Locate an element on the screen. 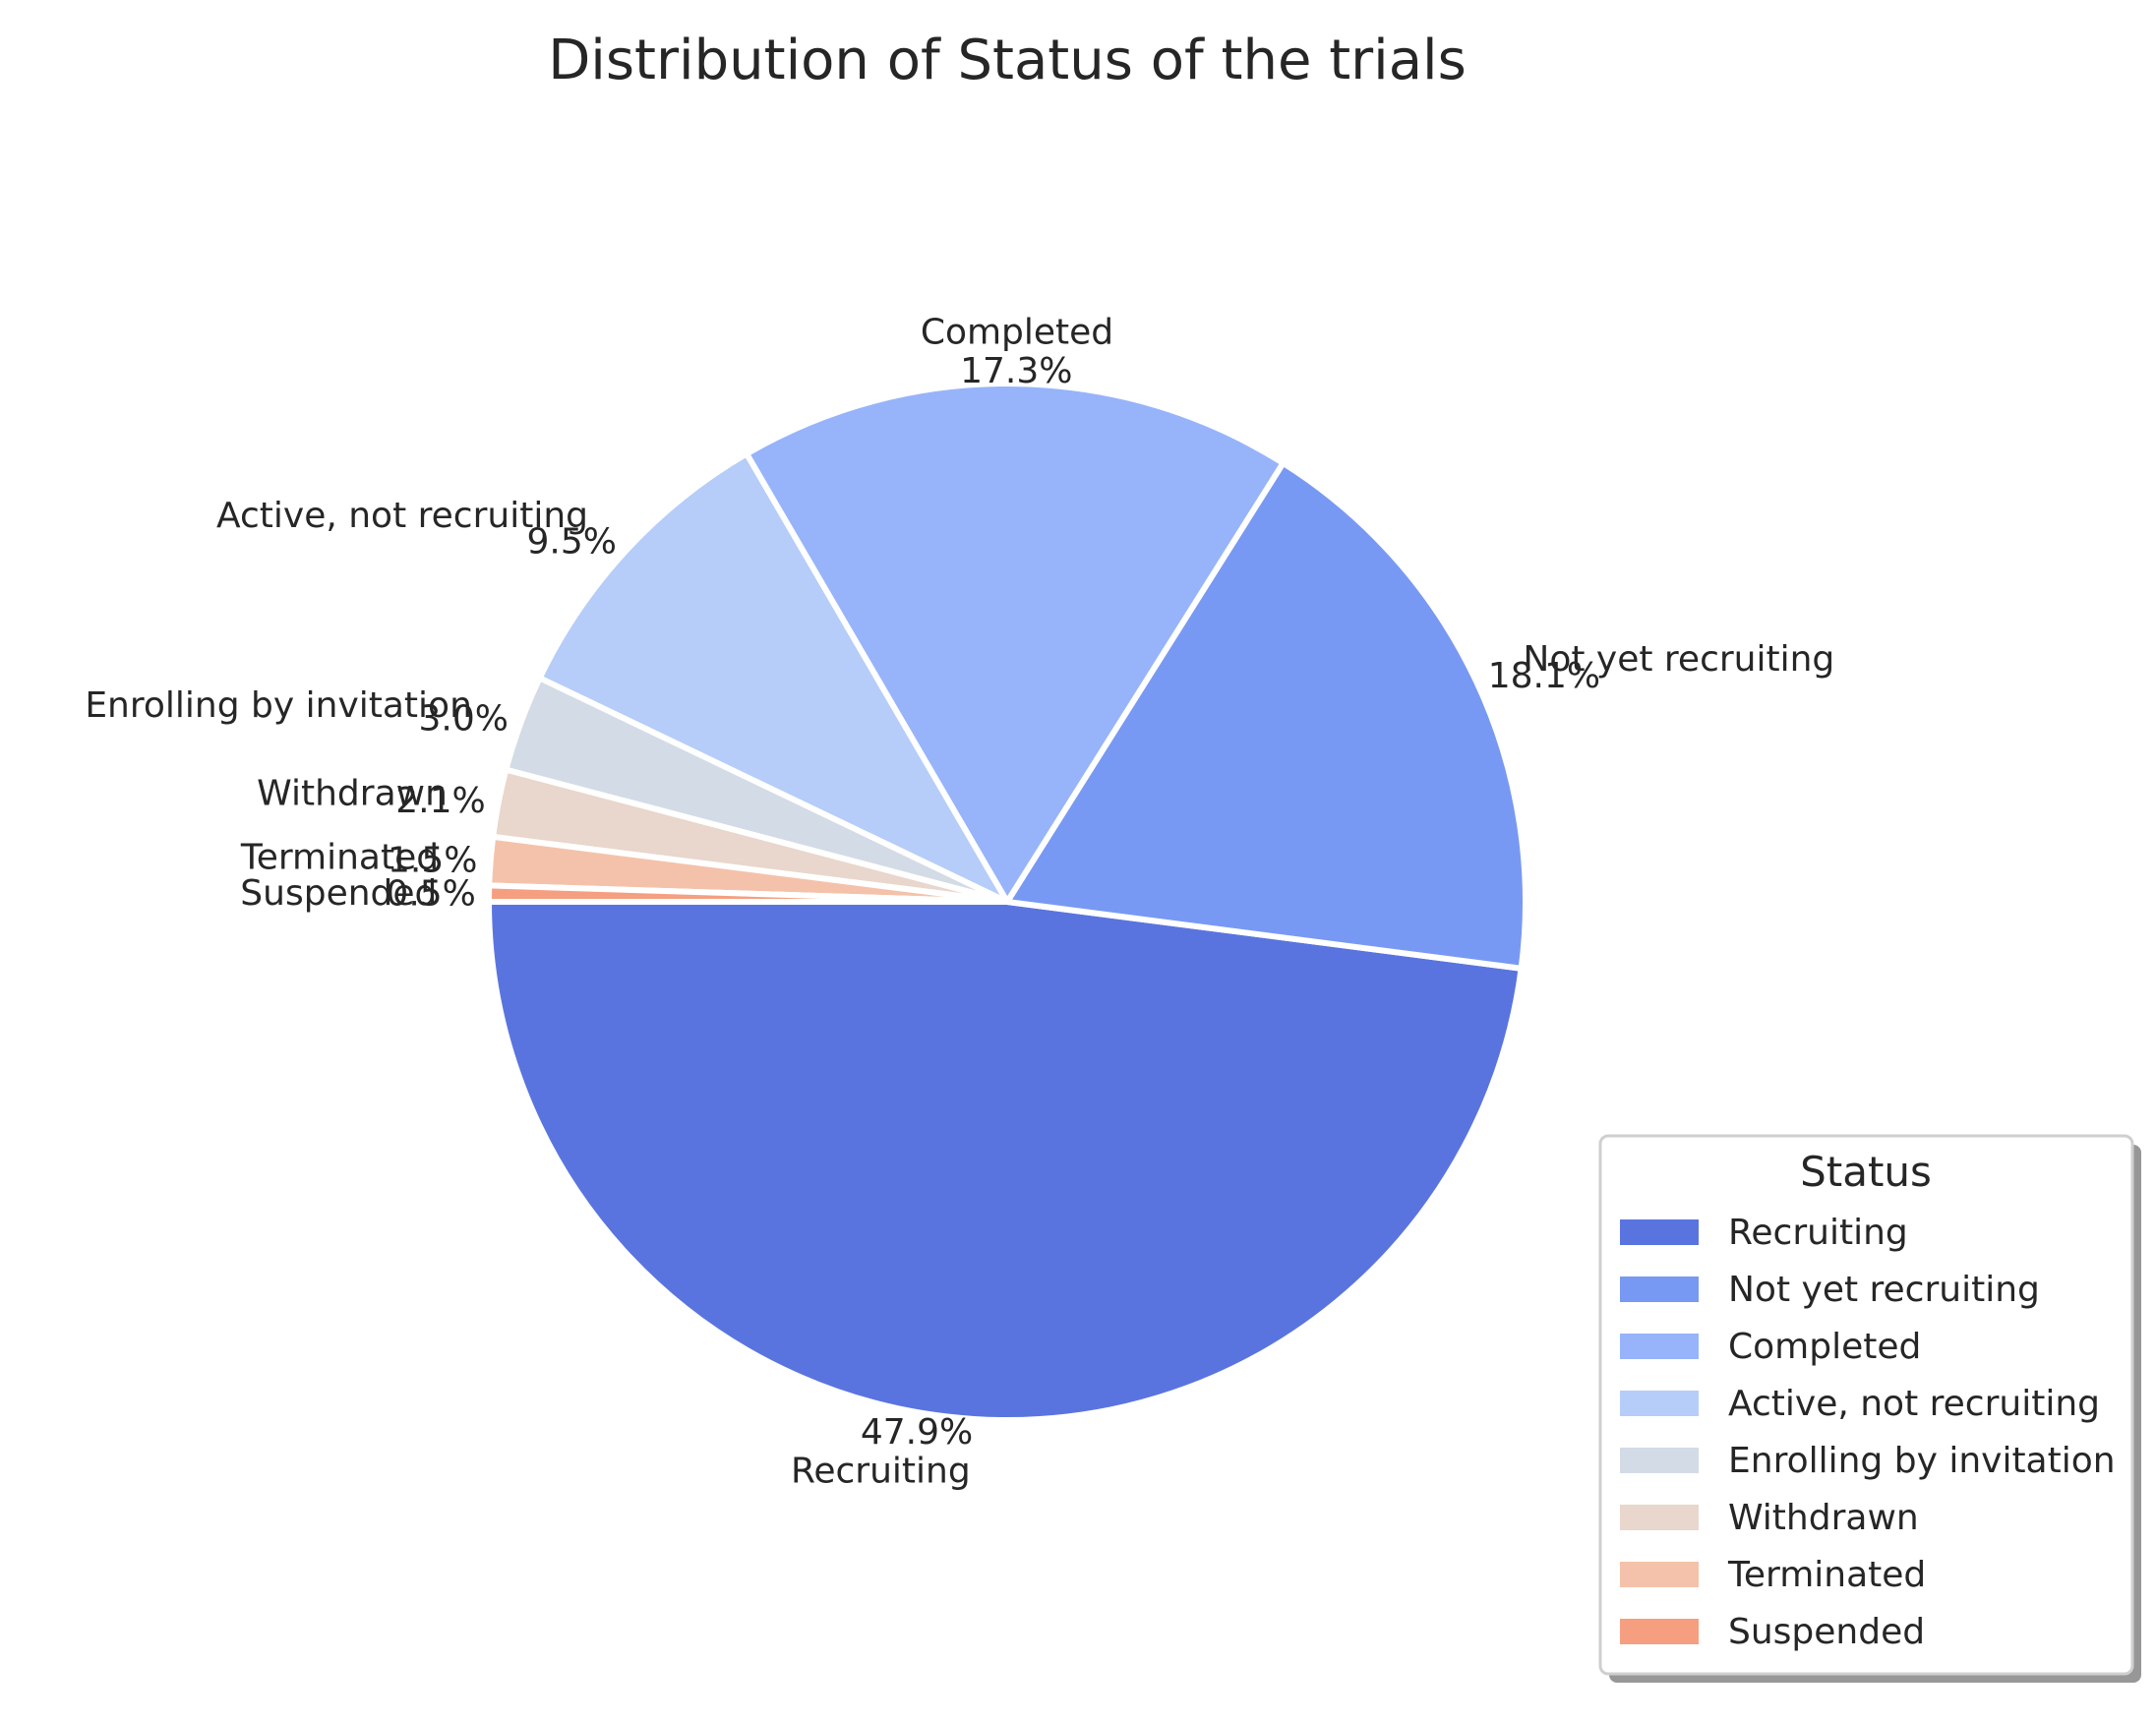  legend-swatch-not-yet-recruiting is located at coordinates (1659, 1289).